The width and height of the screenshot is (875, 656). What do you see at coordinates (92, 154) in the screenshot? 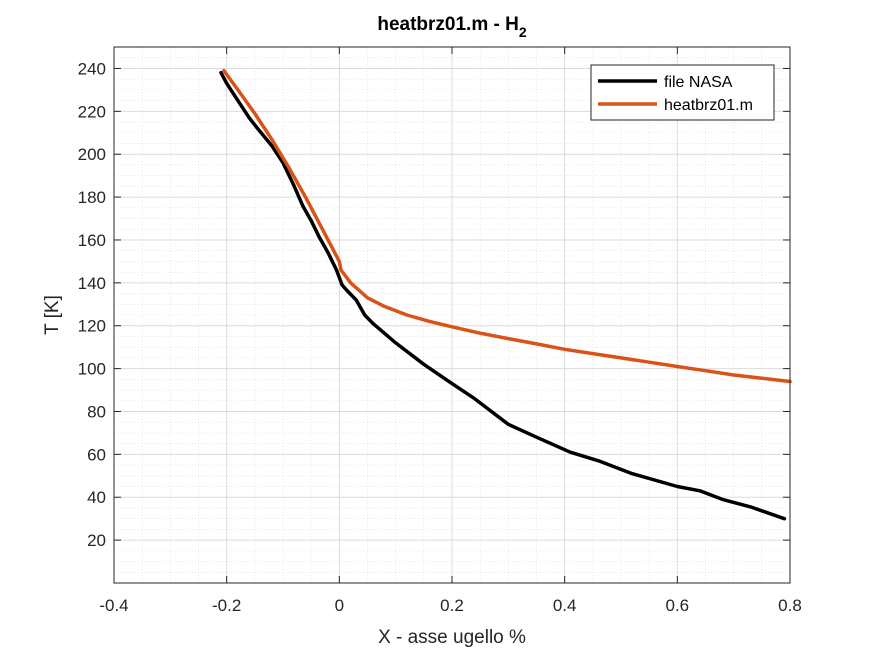
I see `y-tick-label: 200` at bounding box center [92, 154].